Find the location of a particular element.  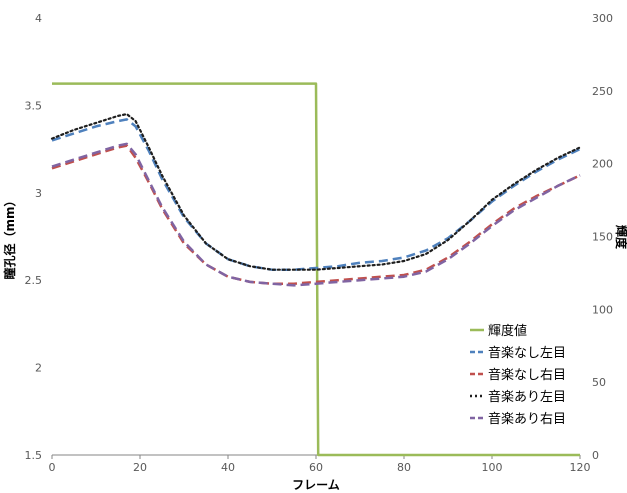

y-left-tick-label: 2 is located at coordinates (38, 368).